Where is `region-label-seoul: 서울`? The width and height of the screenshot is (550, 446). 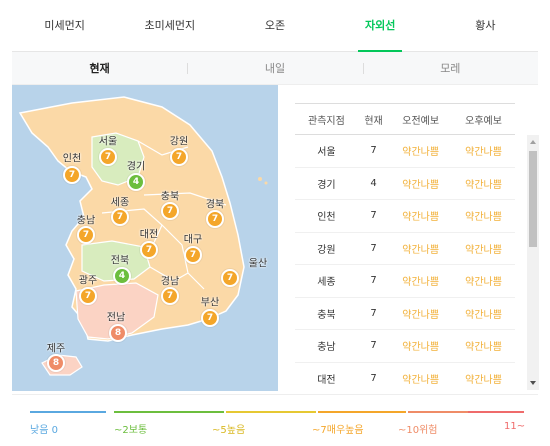
region-label-seoul: 서울 is located at coordinates (108, 142).